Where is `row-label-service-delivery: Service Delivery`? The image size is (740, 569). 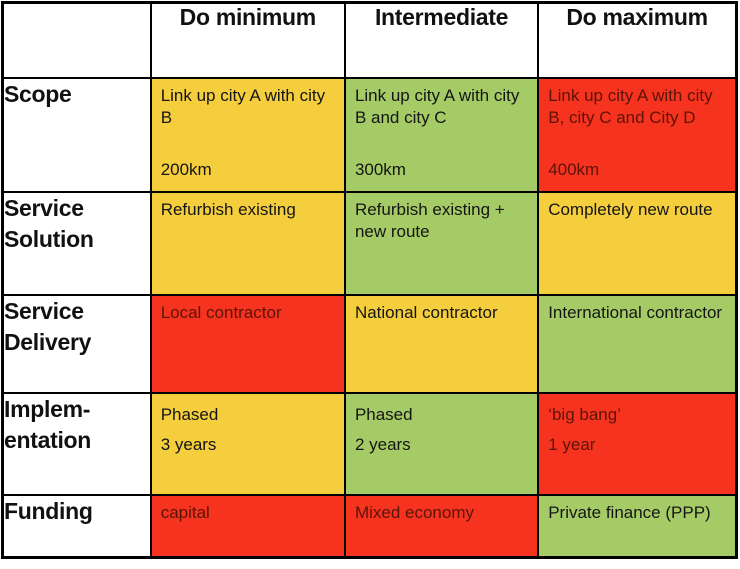
row-label-service-delivery: Service Delivery is located at coordinates (76, 343).